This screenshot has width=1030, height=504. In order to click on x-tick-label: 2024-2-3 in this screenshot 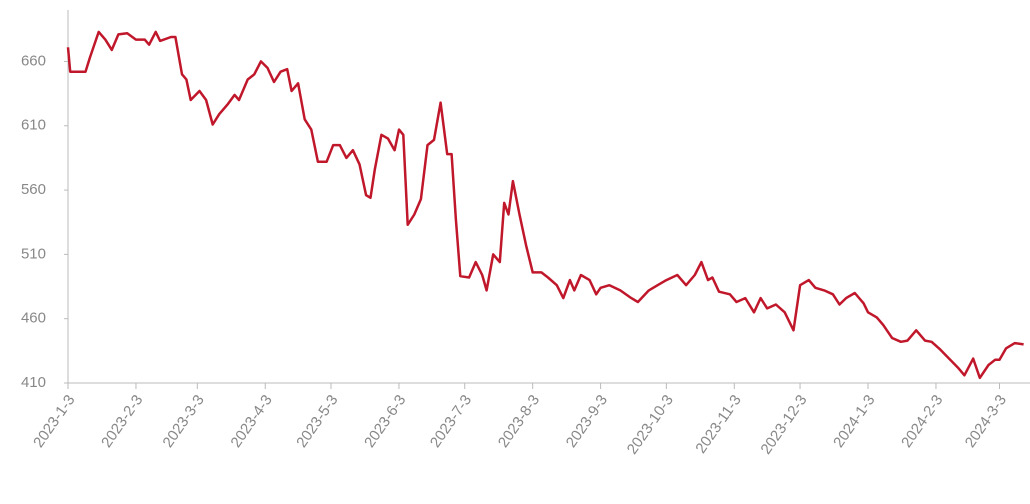, I will do `click(922, 421)`.